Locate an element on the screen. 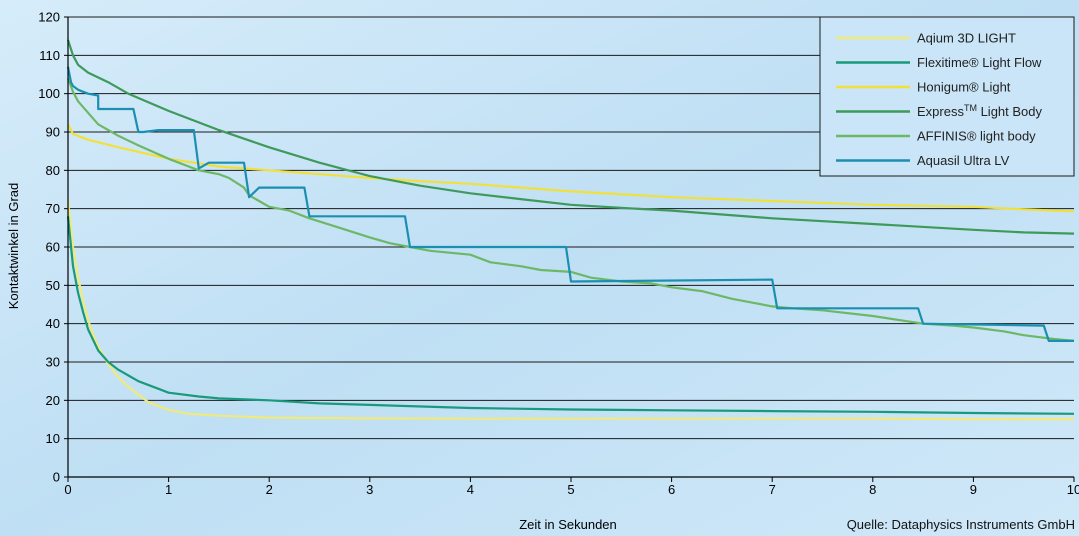 Image resolution: width=1079 pixels, height=536 pixels. x-tick-label: 0 is located at coordinates (67, 489).